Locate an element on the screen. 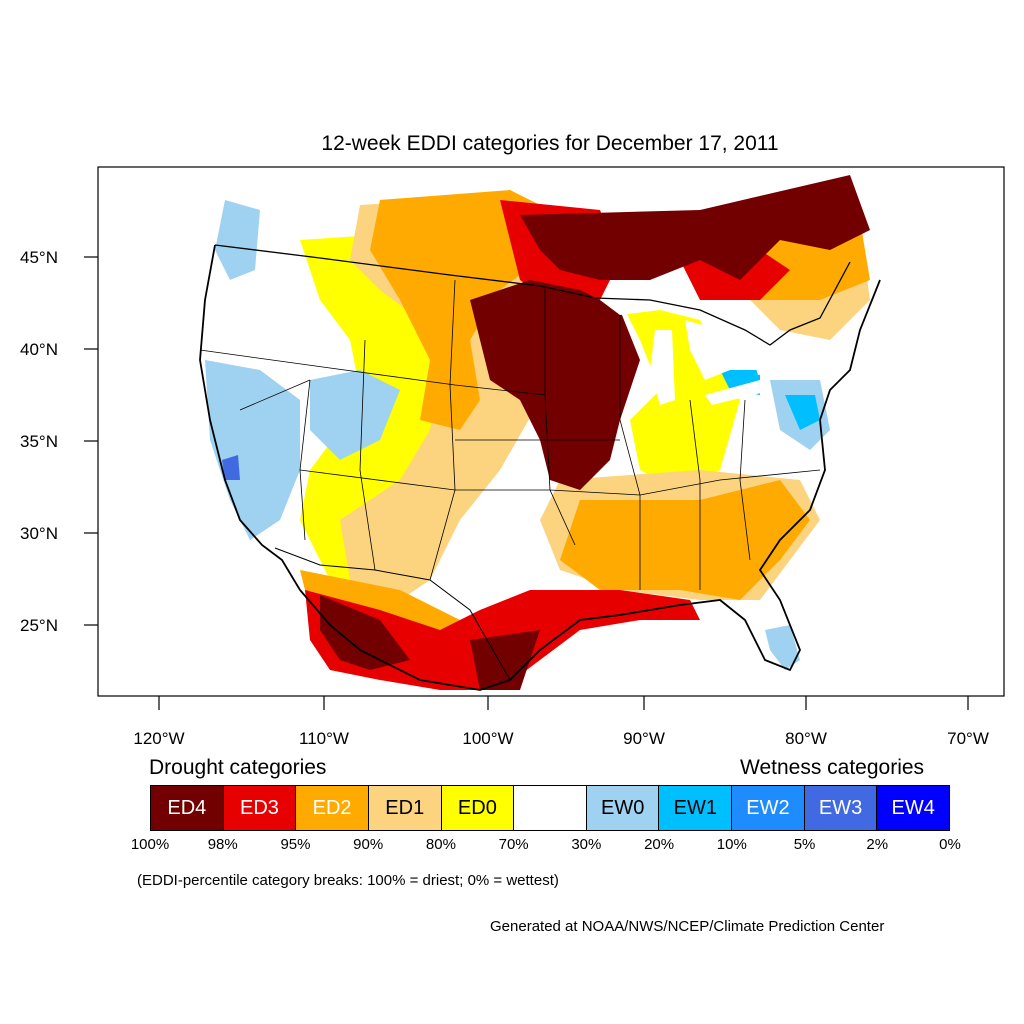  legend-cell-ed3: ED3 is located at coordinates (260, 808).